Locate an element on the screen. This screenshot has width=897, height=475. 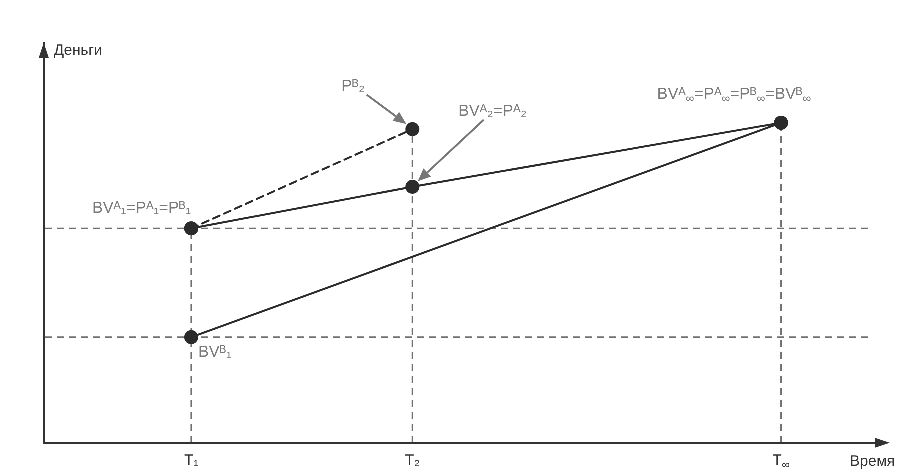
annotation: BVᴬ$_{∞}$=Pᴬ$_{∞}$=Pᴮ$_{∞}$=BVᴮ$_{∞}$ is located at coordinates (734, 95).